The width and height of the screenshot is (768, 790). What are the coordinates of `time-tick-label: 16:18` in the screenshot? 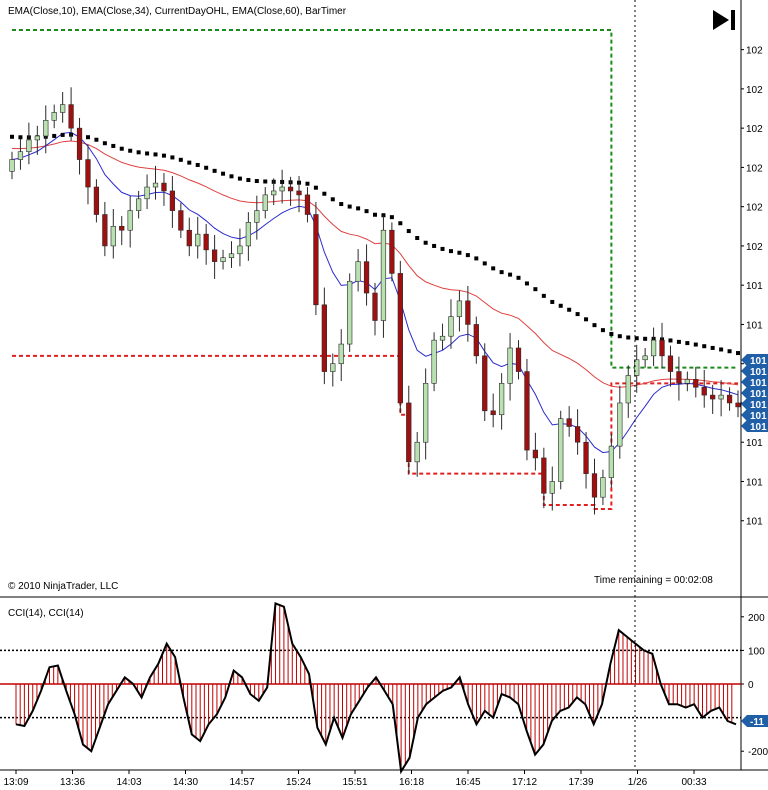 It's located at (411, 782).